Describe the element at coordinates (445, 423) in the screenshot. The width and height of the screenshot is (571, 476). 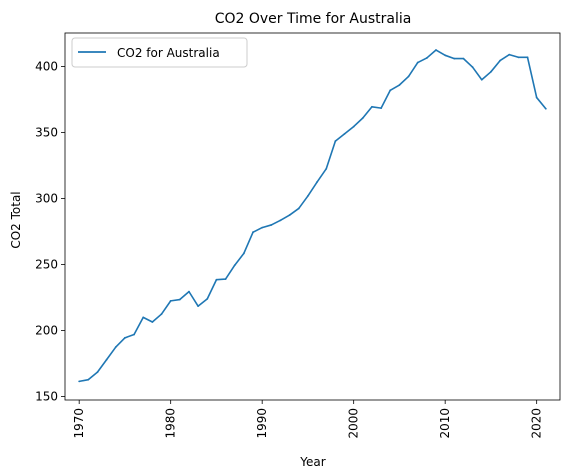
I see `x-tick-label: 2010` at that location.